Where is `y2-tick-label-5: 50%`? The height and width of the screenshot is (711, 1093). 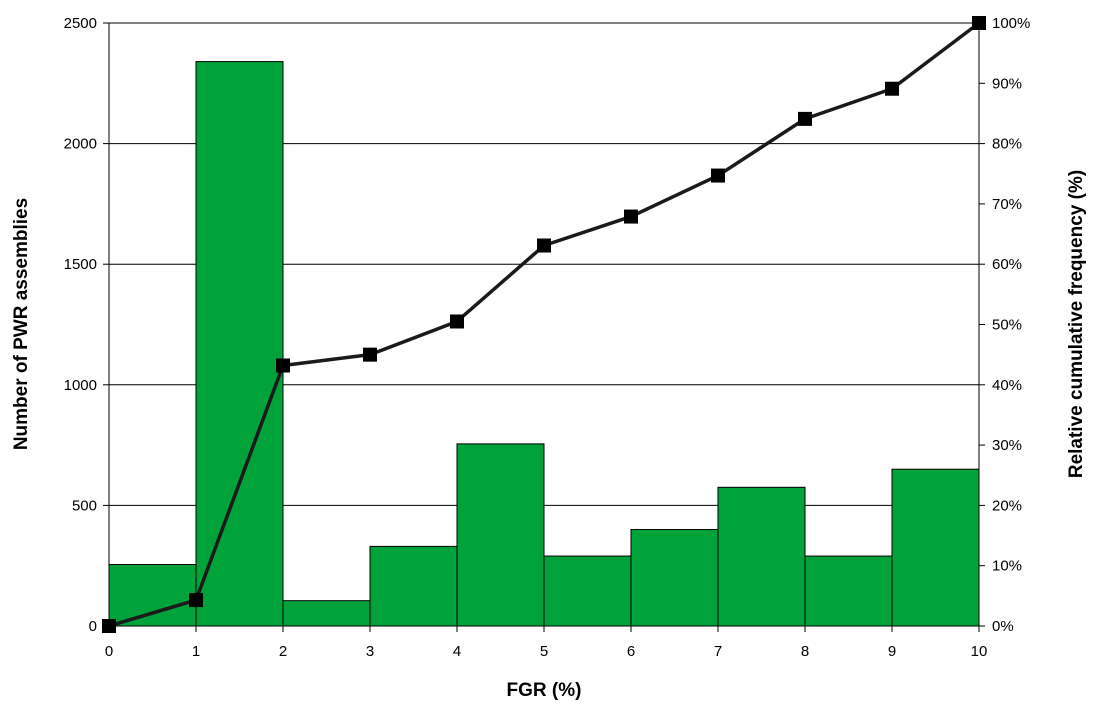 y2-tick-label-5: 50% is located at coordinates (1007, 325).